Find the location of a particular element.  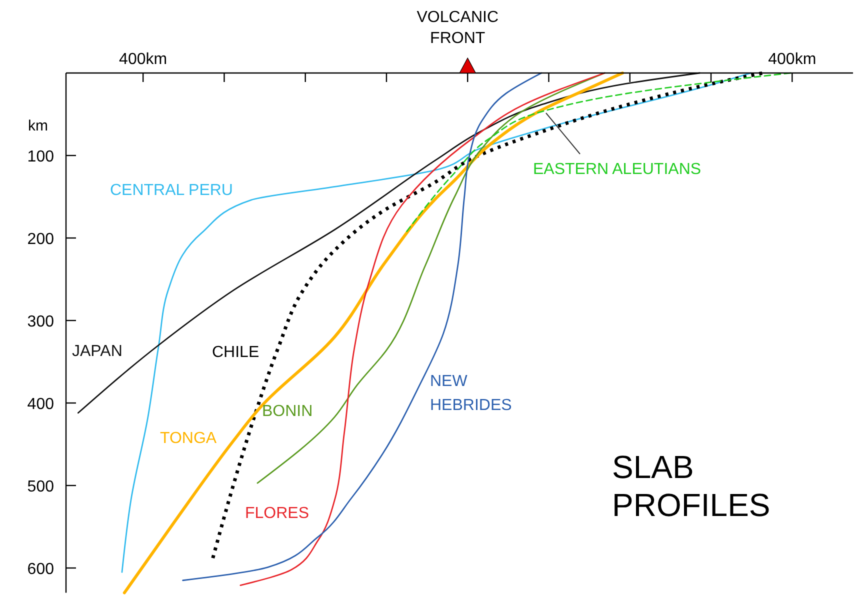

text: VOLCANIC FRONT is located at coordinates (457, 28).